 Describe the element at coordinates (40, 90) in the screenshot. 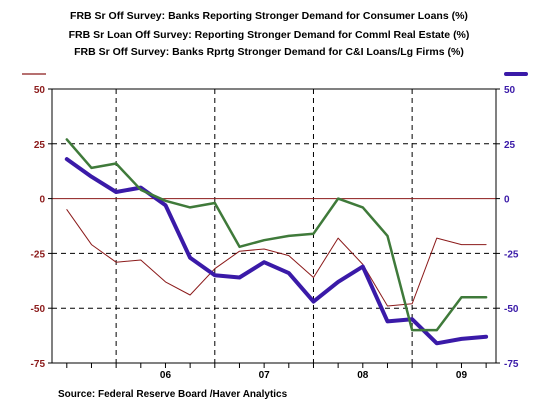

I see `y-label-left-0: 50` at that location.